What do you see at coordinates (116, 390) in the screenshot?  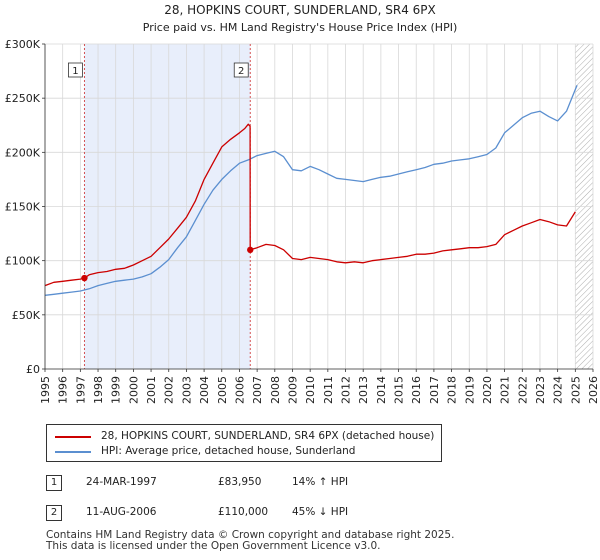 I see `x-tick-label: 1999` at bounding box center [116, 390].